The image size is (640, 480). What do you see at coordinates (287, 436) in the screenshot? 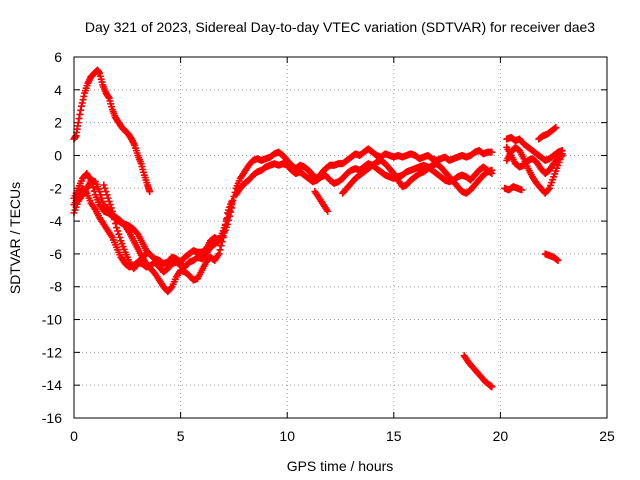
I see `x-tick-label: 10` at bounding box center [287, 436].